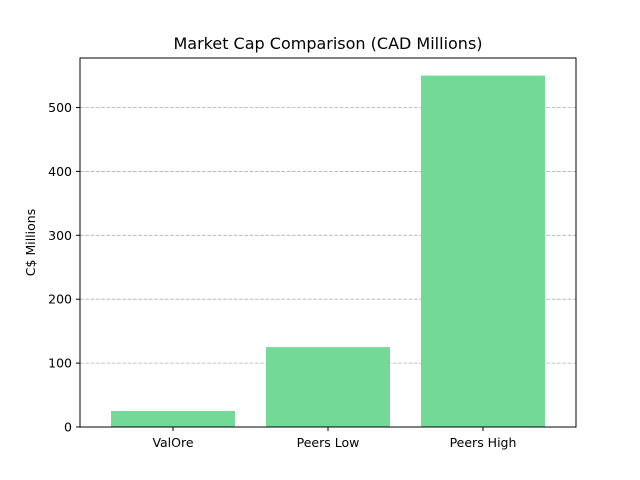 The image size is (640, 480). I want to click on x-tick-label: Peers High, so click(483, 442).